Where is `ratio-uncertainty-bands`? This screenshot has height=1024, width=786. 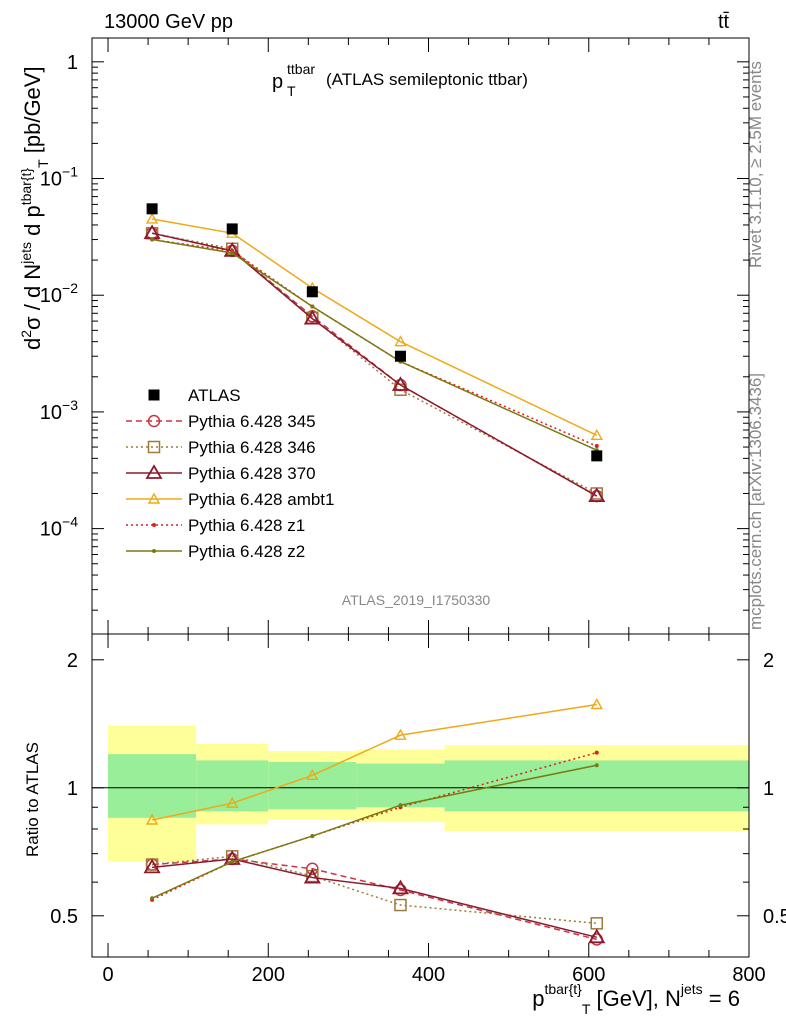
ratio-uncertainty-bands is located at coordinates (428, 793).